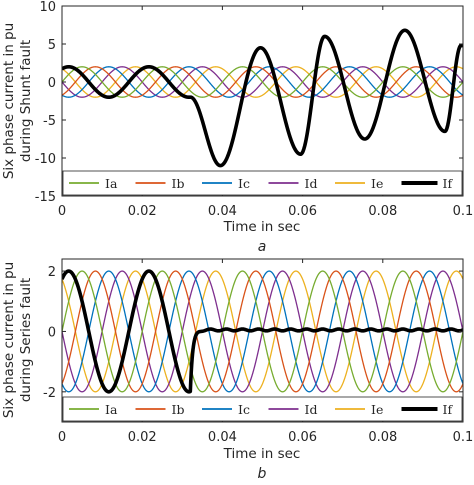 The image size is (474, 485). What do you see at coordinates (262, 227) in the screenshot?
I see `x-axis-label-a: Time in sec` at bounding box center [262, 227].